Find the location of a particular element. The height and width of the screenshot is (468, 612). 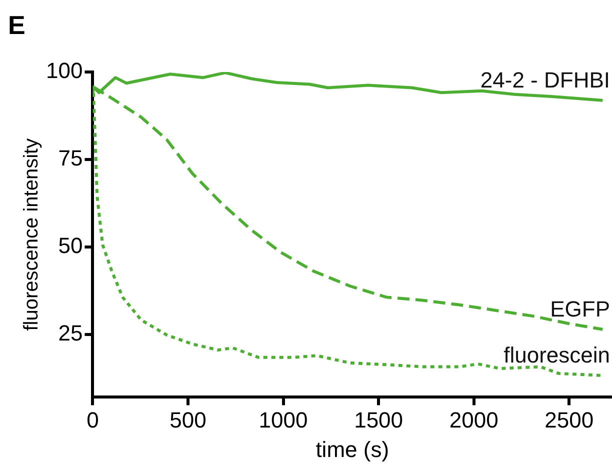

x-tick-label: 500 is located at coordinates (188, 419).